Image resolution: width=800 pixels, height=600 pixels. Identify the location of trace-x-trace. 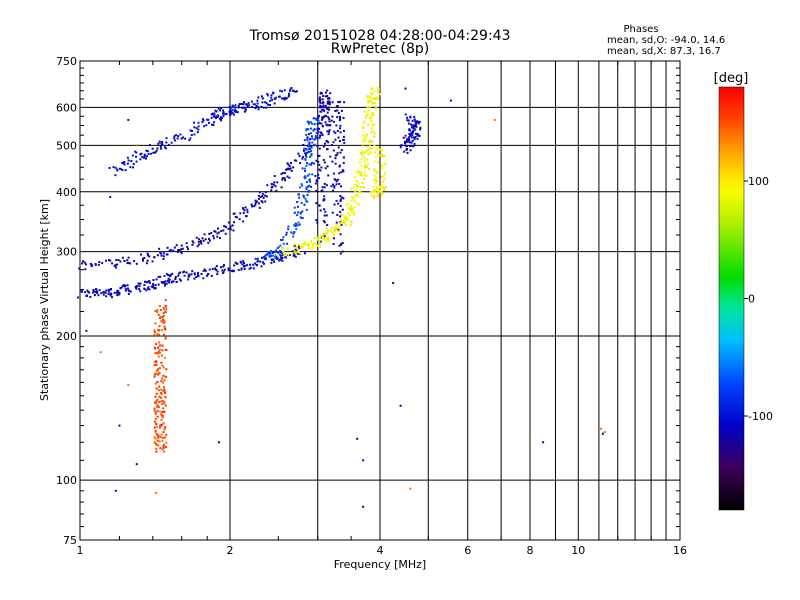
(328, 171).